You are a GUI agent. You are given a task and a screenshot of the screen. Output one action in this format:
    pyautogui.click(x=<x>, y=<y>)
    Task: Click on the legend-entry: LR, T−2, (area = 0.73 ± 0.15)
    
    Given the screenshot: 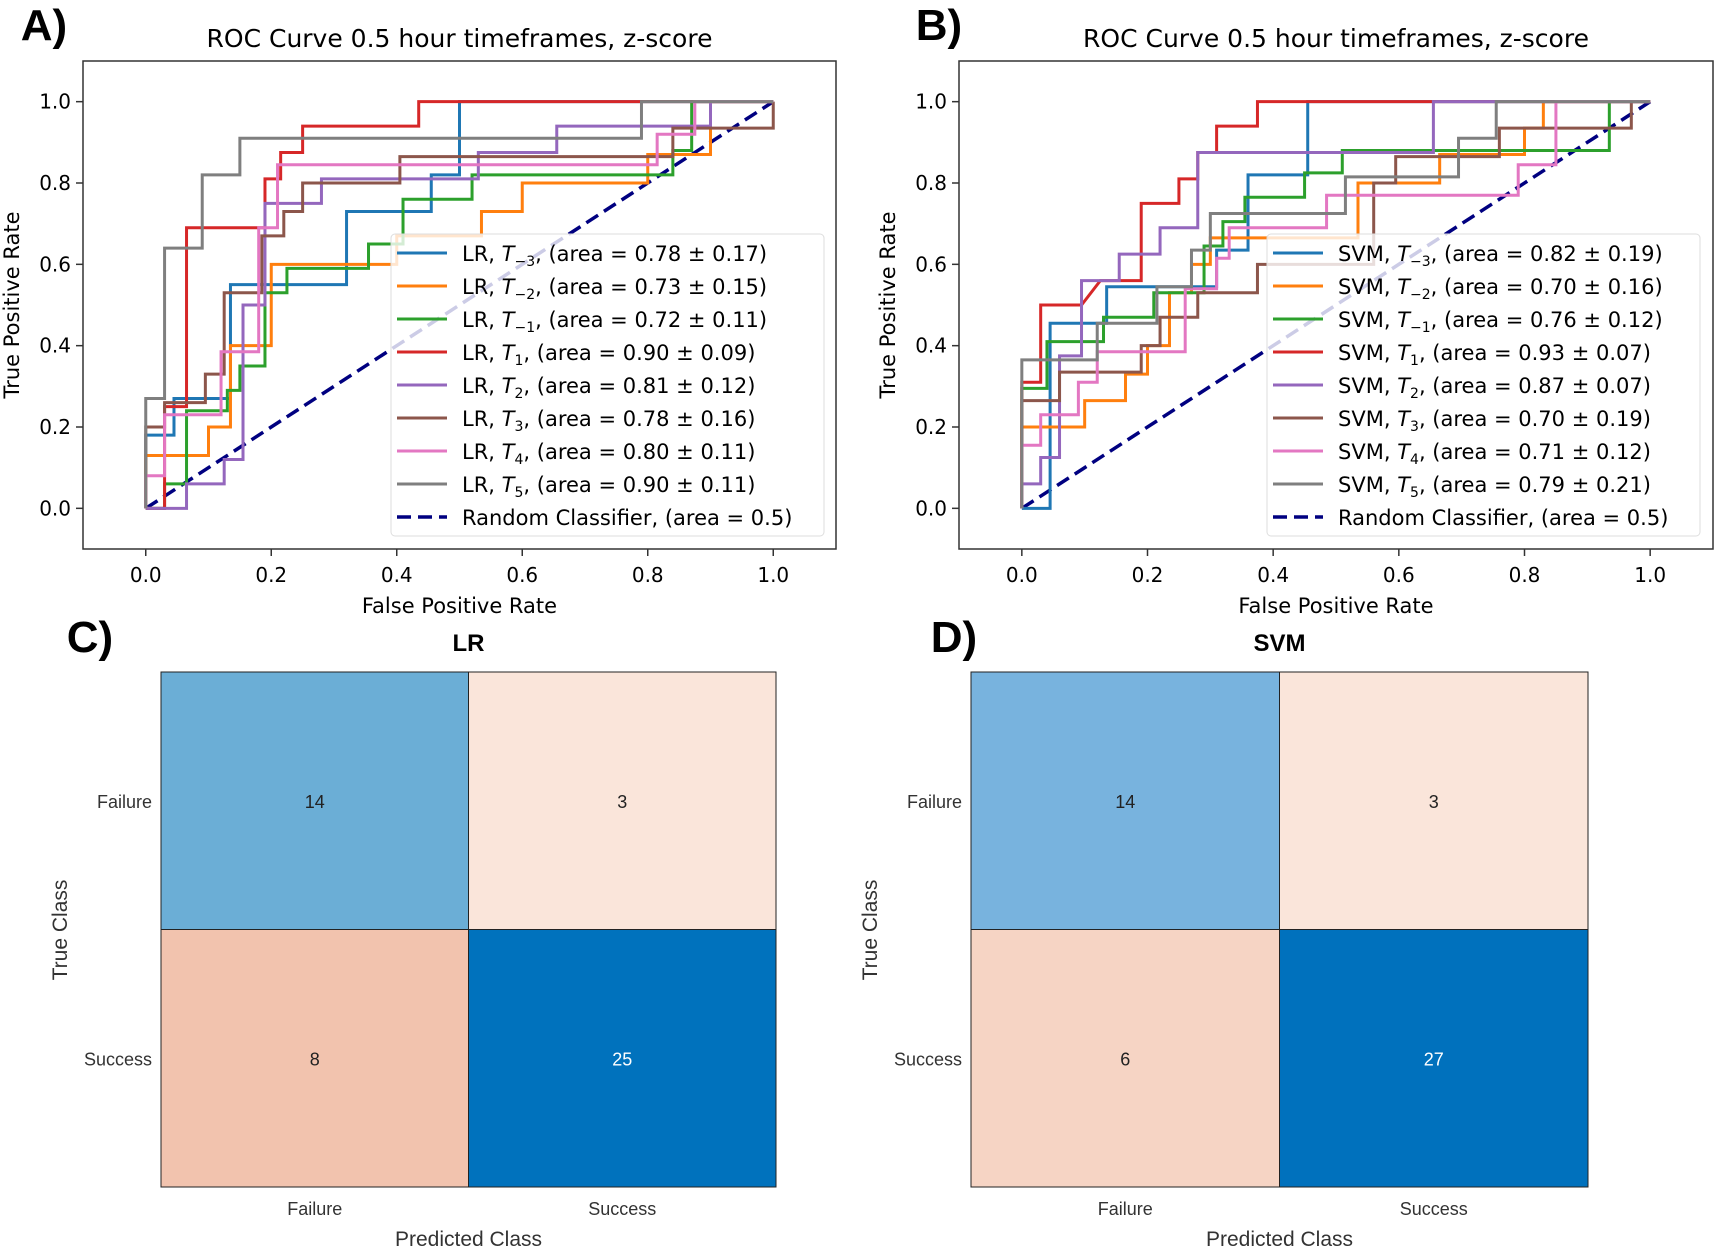 What is the action you would take?
    pyautogui.click(x=614, y=289)
    